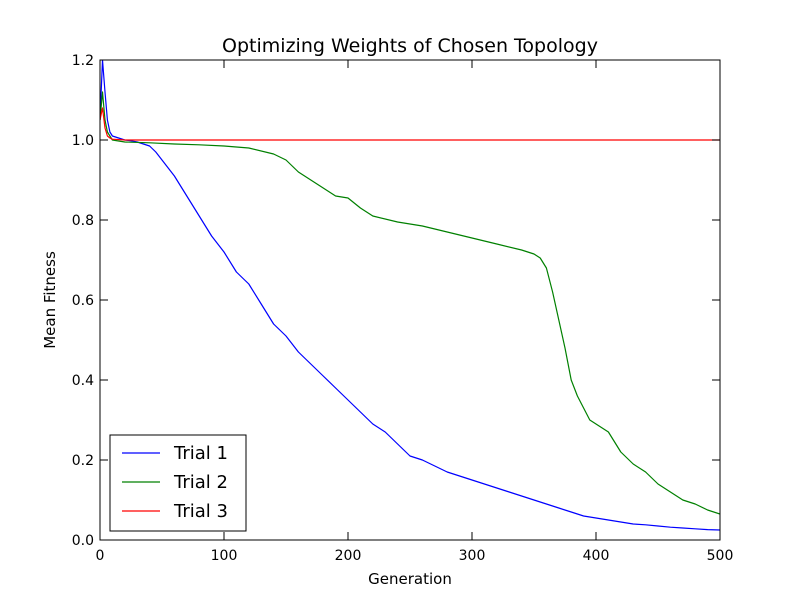 The height and width of the screenshot is (600, 800). What do you see at coordinates (224, 556) in the screenshot?
I see `x-tick-label: 100` at bounding box center [224, 556].